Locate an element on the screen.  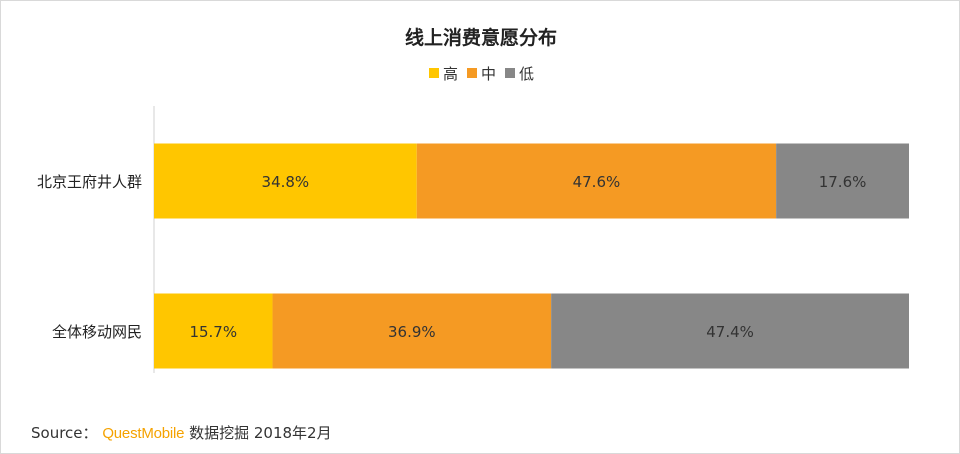
source-note: Source： QuestMobile 数据挖掘 2018年2月 is located at coordinates (181, 432).